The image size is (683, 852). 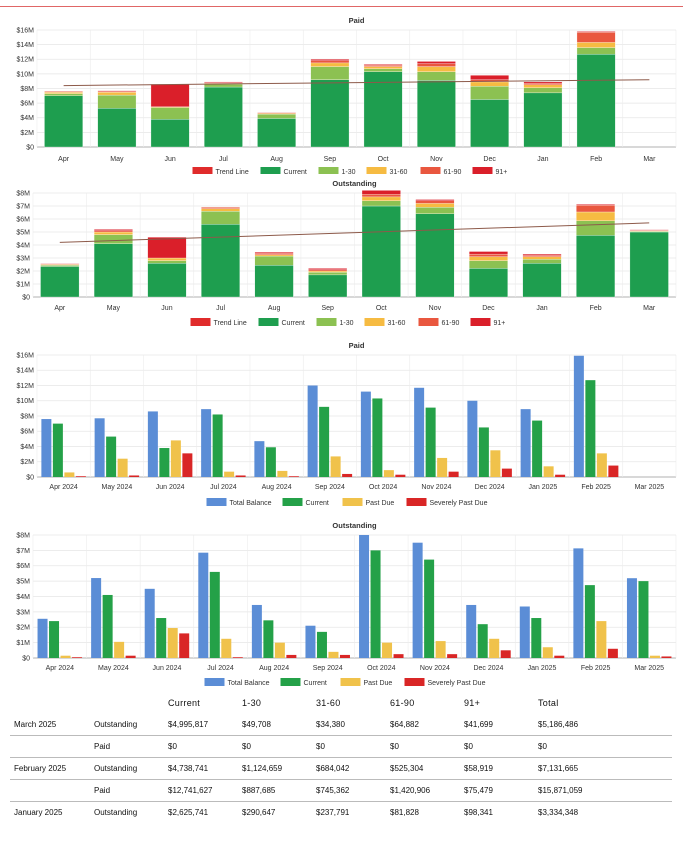 What do you see at coordinates (240, 476) in the screenshot?
I see `bar-severely-past-due-jul-2024` at bounding box center [240, 476].